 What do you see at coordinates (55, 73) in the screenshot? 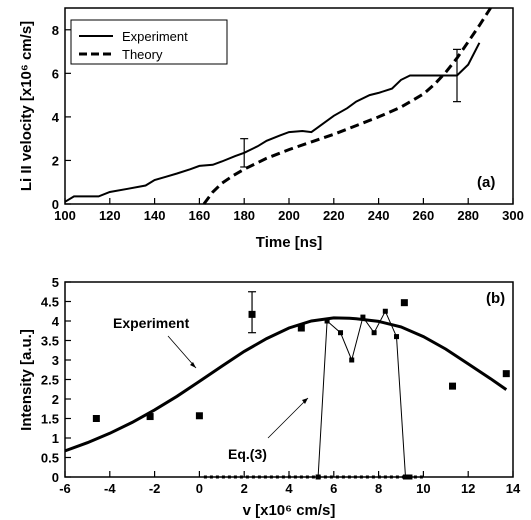
I see `y-tick-label-a-3: 6` at bounding box center [55, 73].